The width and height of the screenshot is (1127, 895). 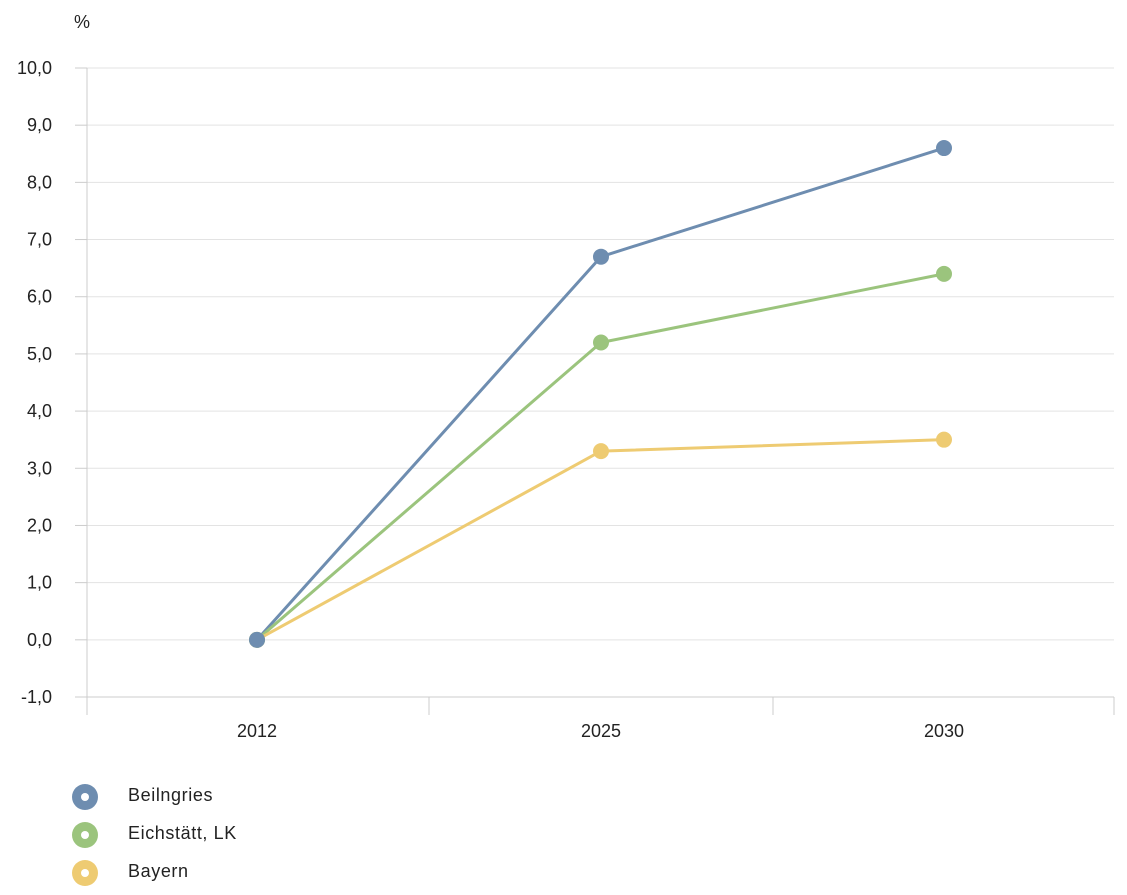 What do you see at coordinates (34, 382) in the screenshot?
I see `y-tick-labels: 10,0 9,0 8,0 7,0 6,0 5,0 4,0 3,0 2,0 1,0 0,0 -1,0` at bounding box center [34, 382].